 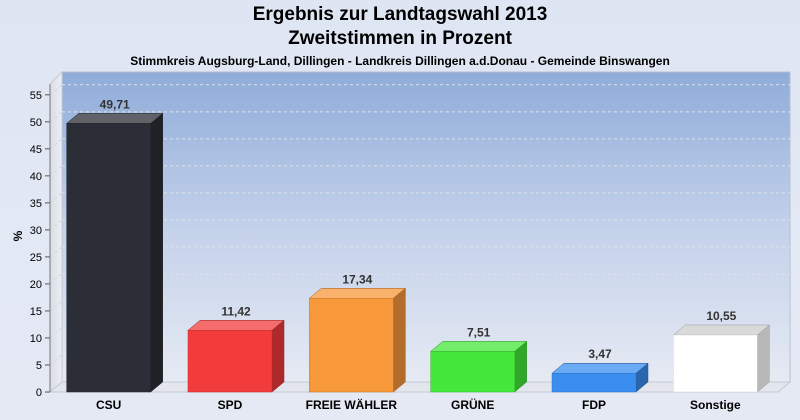 I want to click on x-axis: CSU SPD FREIE WÄHLER GRÜNE FDP Sonstige, so click(x=418, y=404).